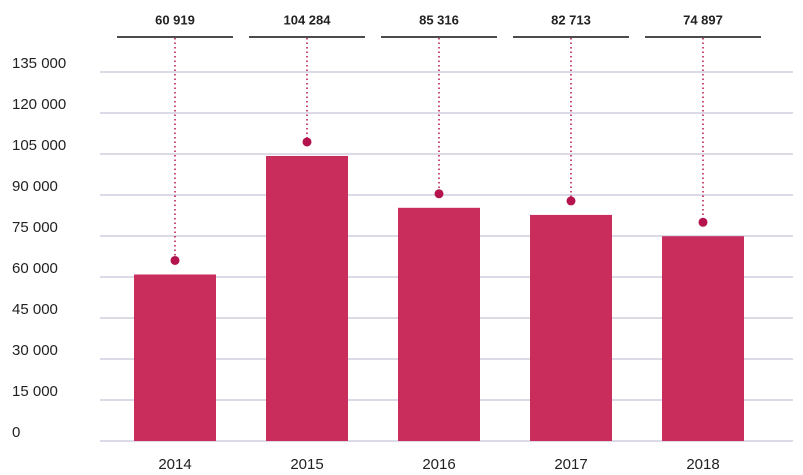  Describe the element at coordinates (35, 391) in the screenshot. I see `y-tick-label: 15 000` at that location.